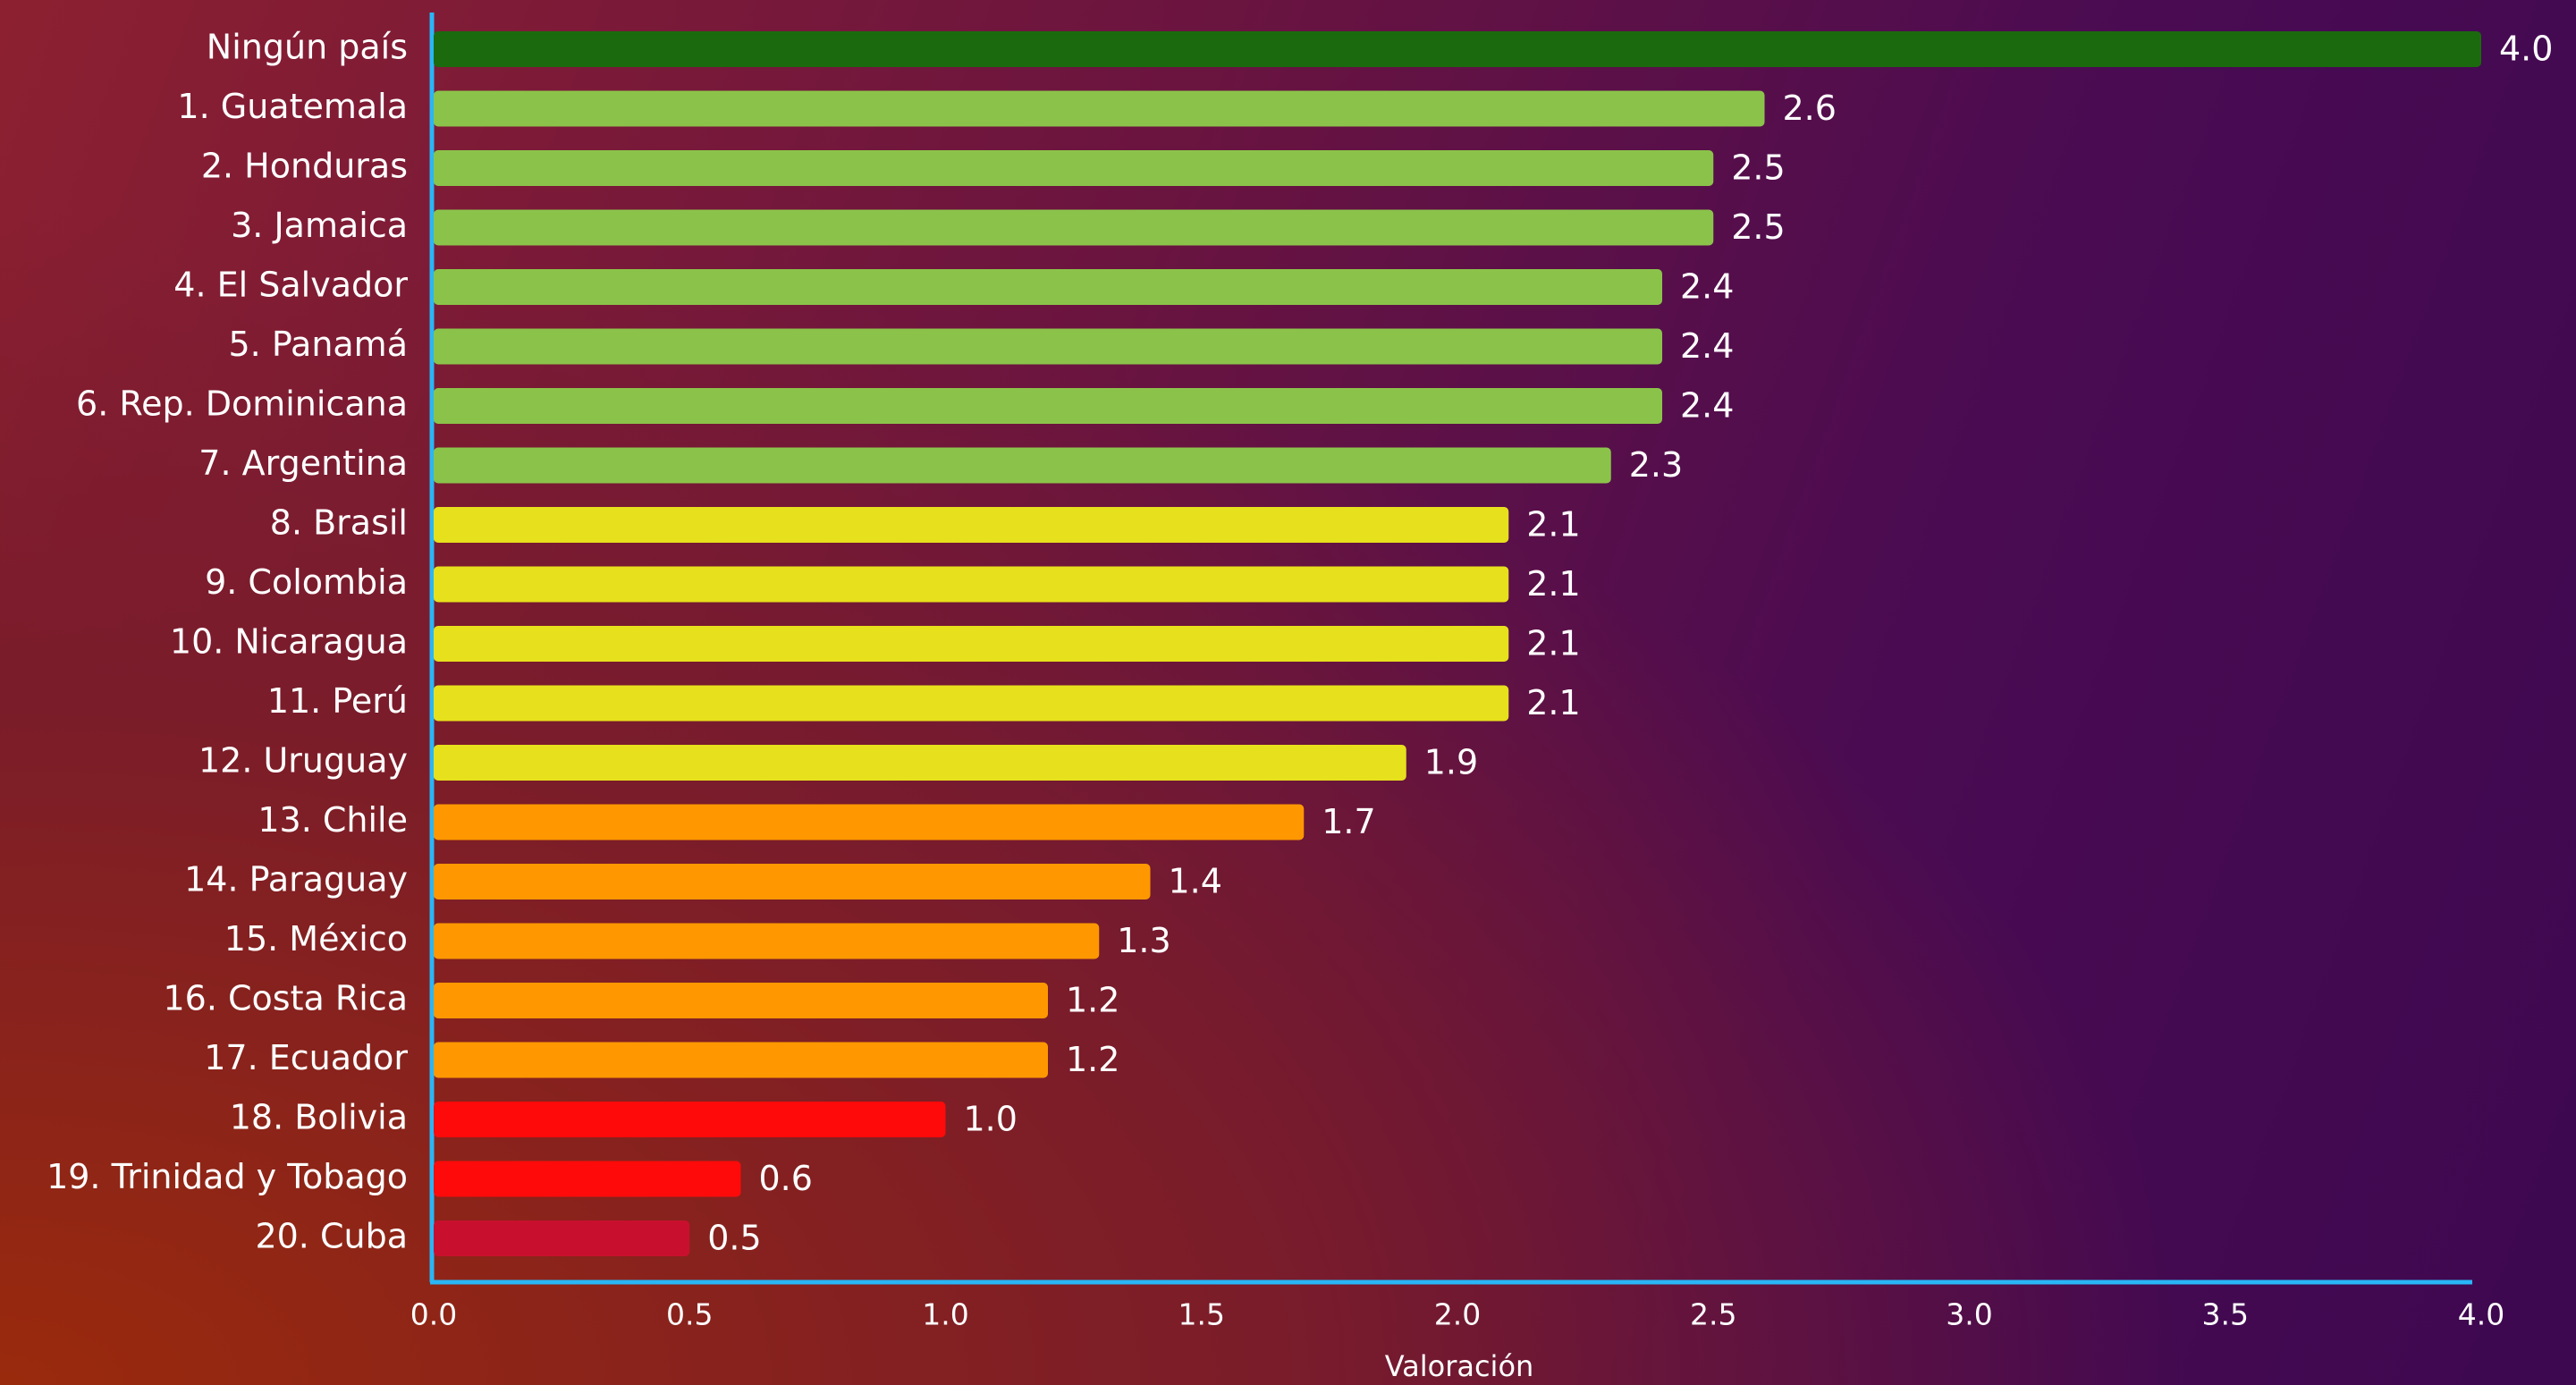 The height and width of the screenshot is (1385, 2576). What do you see at coordinates (227, 1176) in the screenshot?
I see `y-tick-label: 19. Trinidad y Tobago` at bounding box center [227, 1176].